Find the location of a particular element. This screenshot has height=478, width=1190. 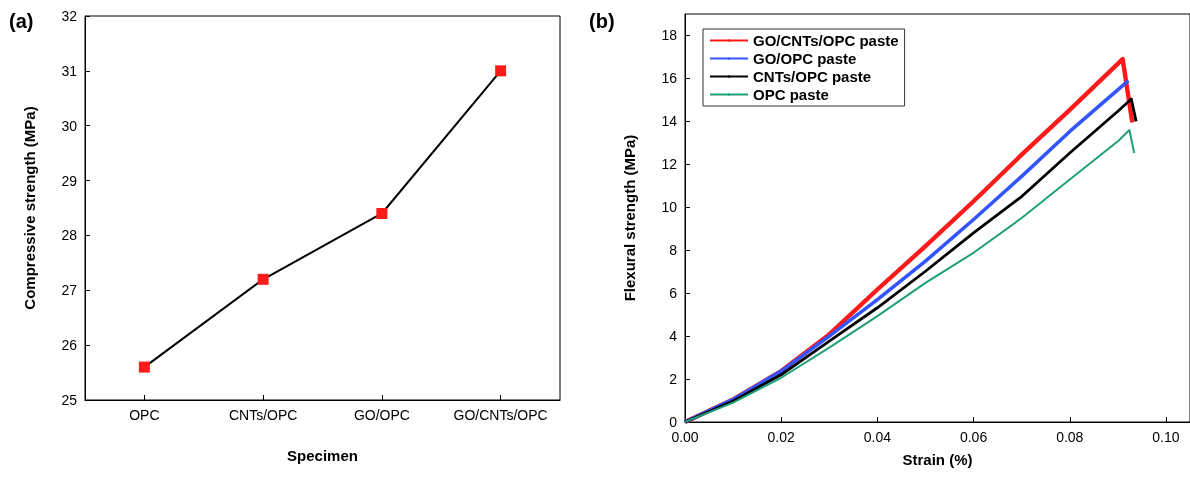

legend-label: CNTs/OPC paste is located at coordinates (812, 76).